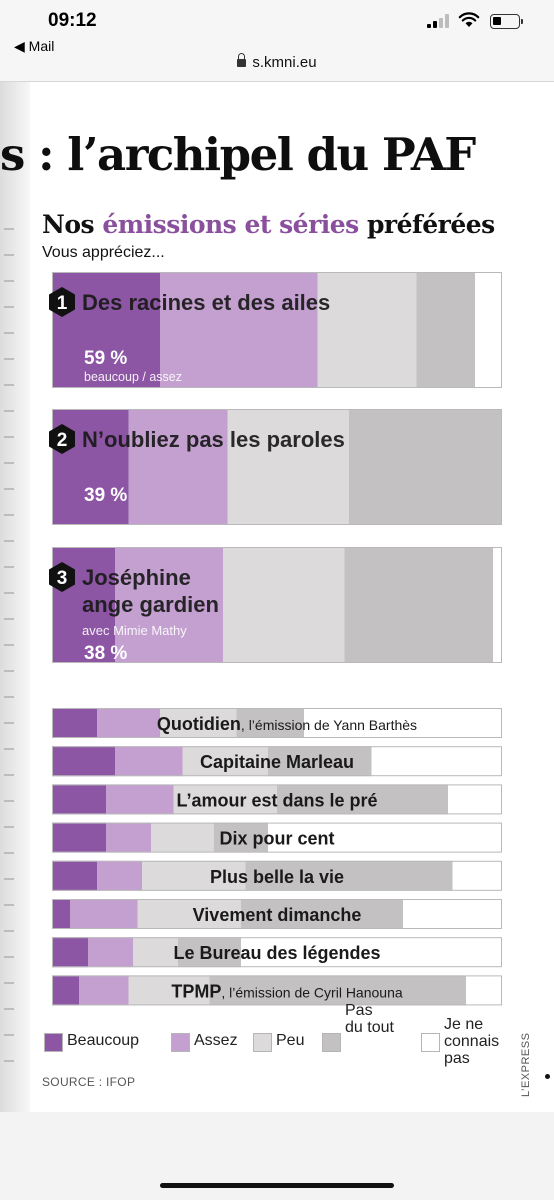 The image size is (554, 1200). What do you see at coordinates (89, 1082) in the screenshot?
I see `source-note: SOURCE : IFOP` at bounding box center [89, 1082].